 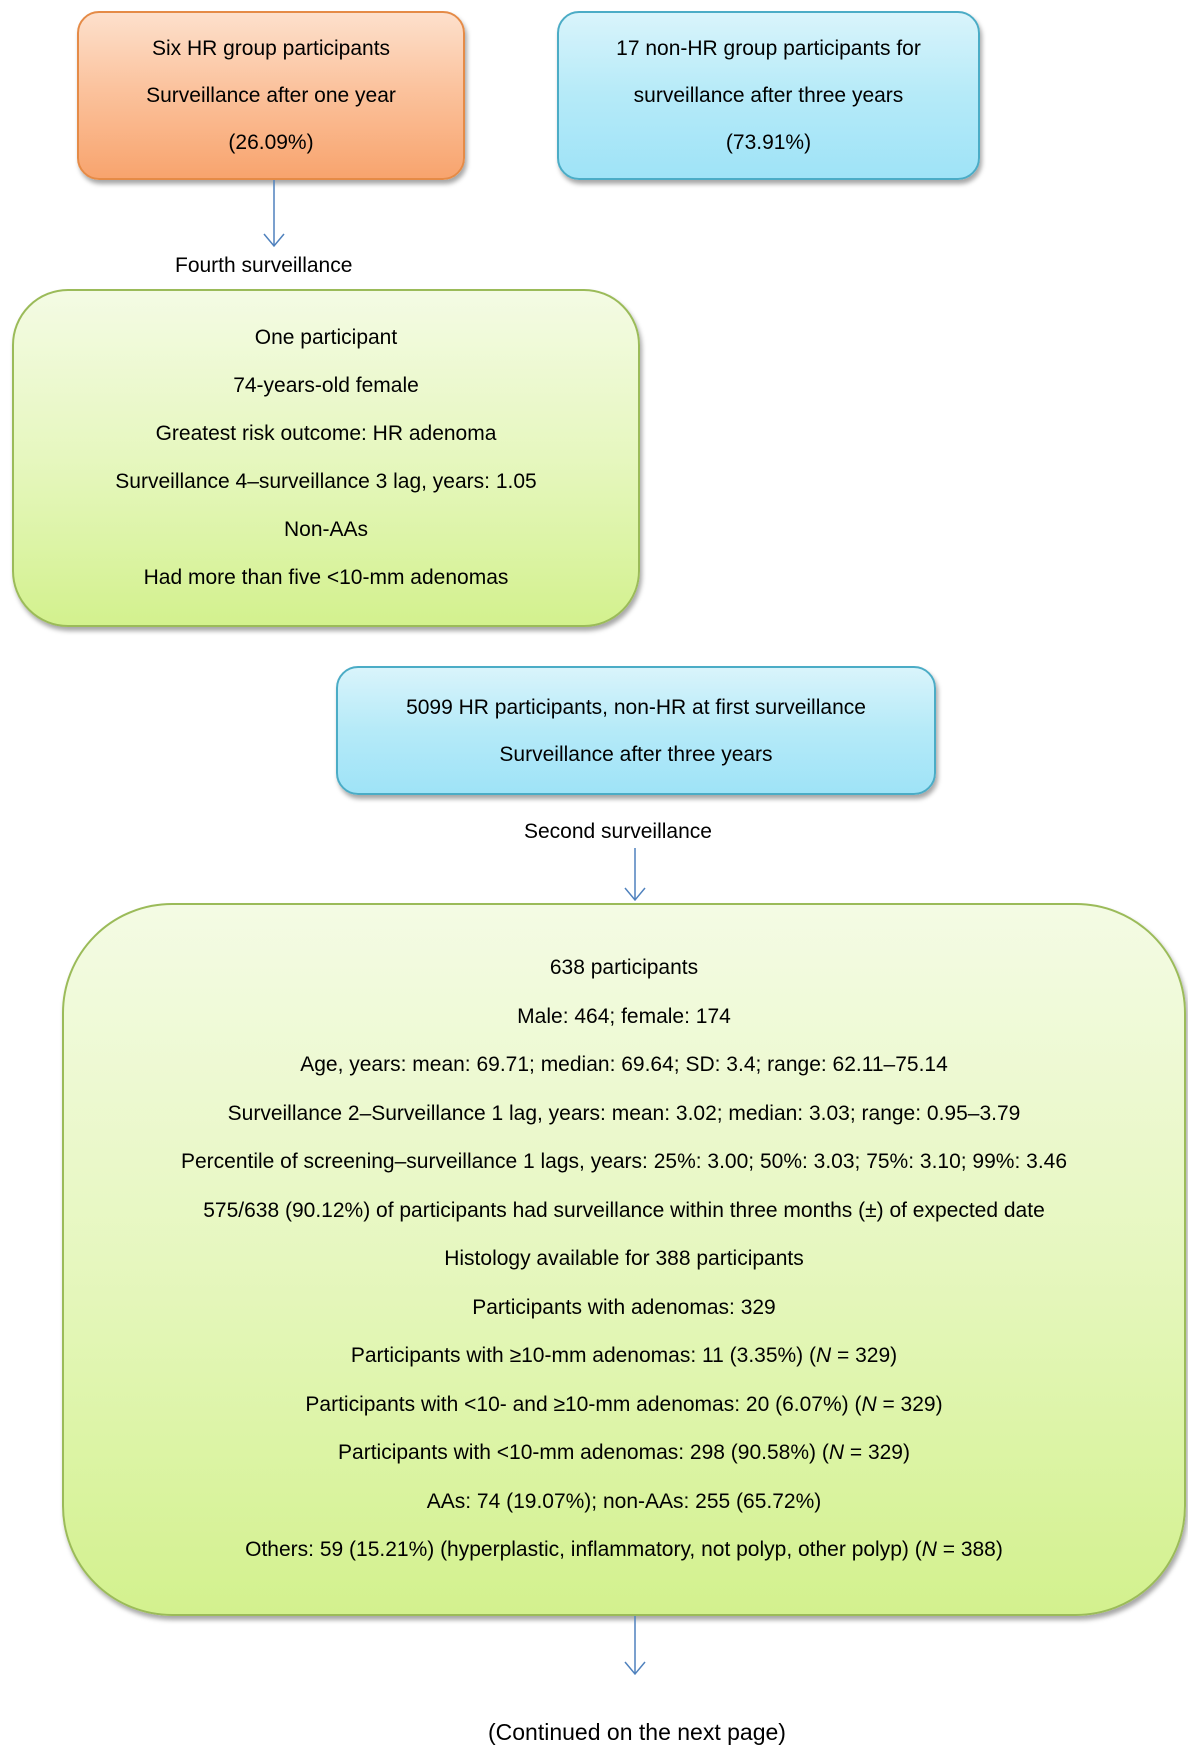 I want to click on second-box-line-histology: Histology available for 388 participants, so click(x=624, y=1259).